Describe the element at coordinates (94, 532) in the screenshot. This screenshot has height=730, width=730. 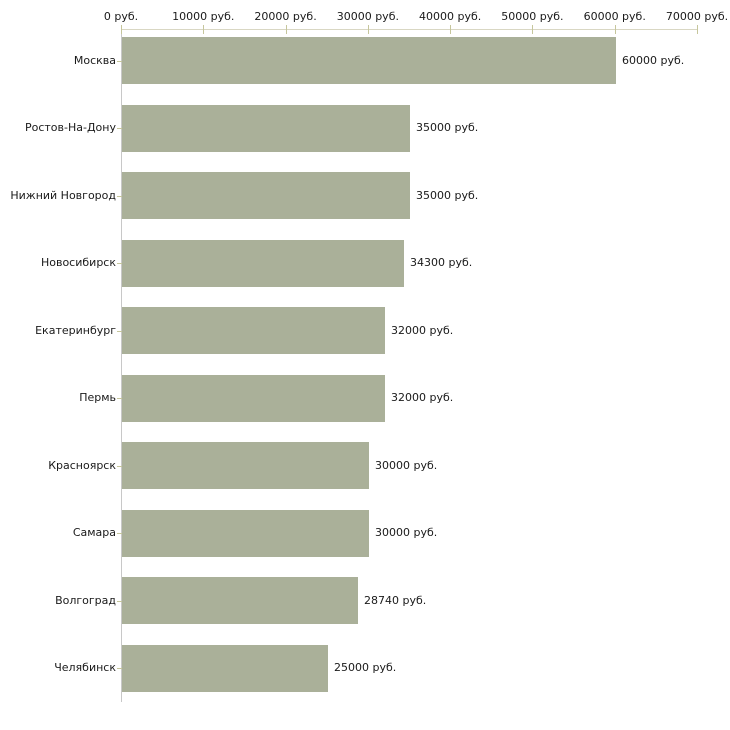
I see `category-label: Самара` at that location.